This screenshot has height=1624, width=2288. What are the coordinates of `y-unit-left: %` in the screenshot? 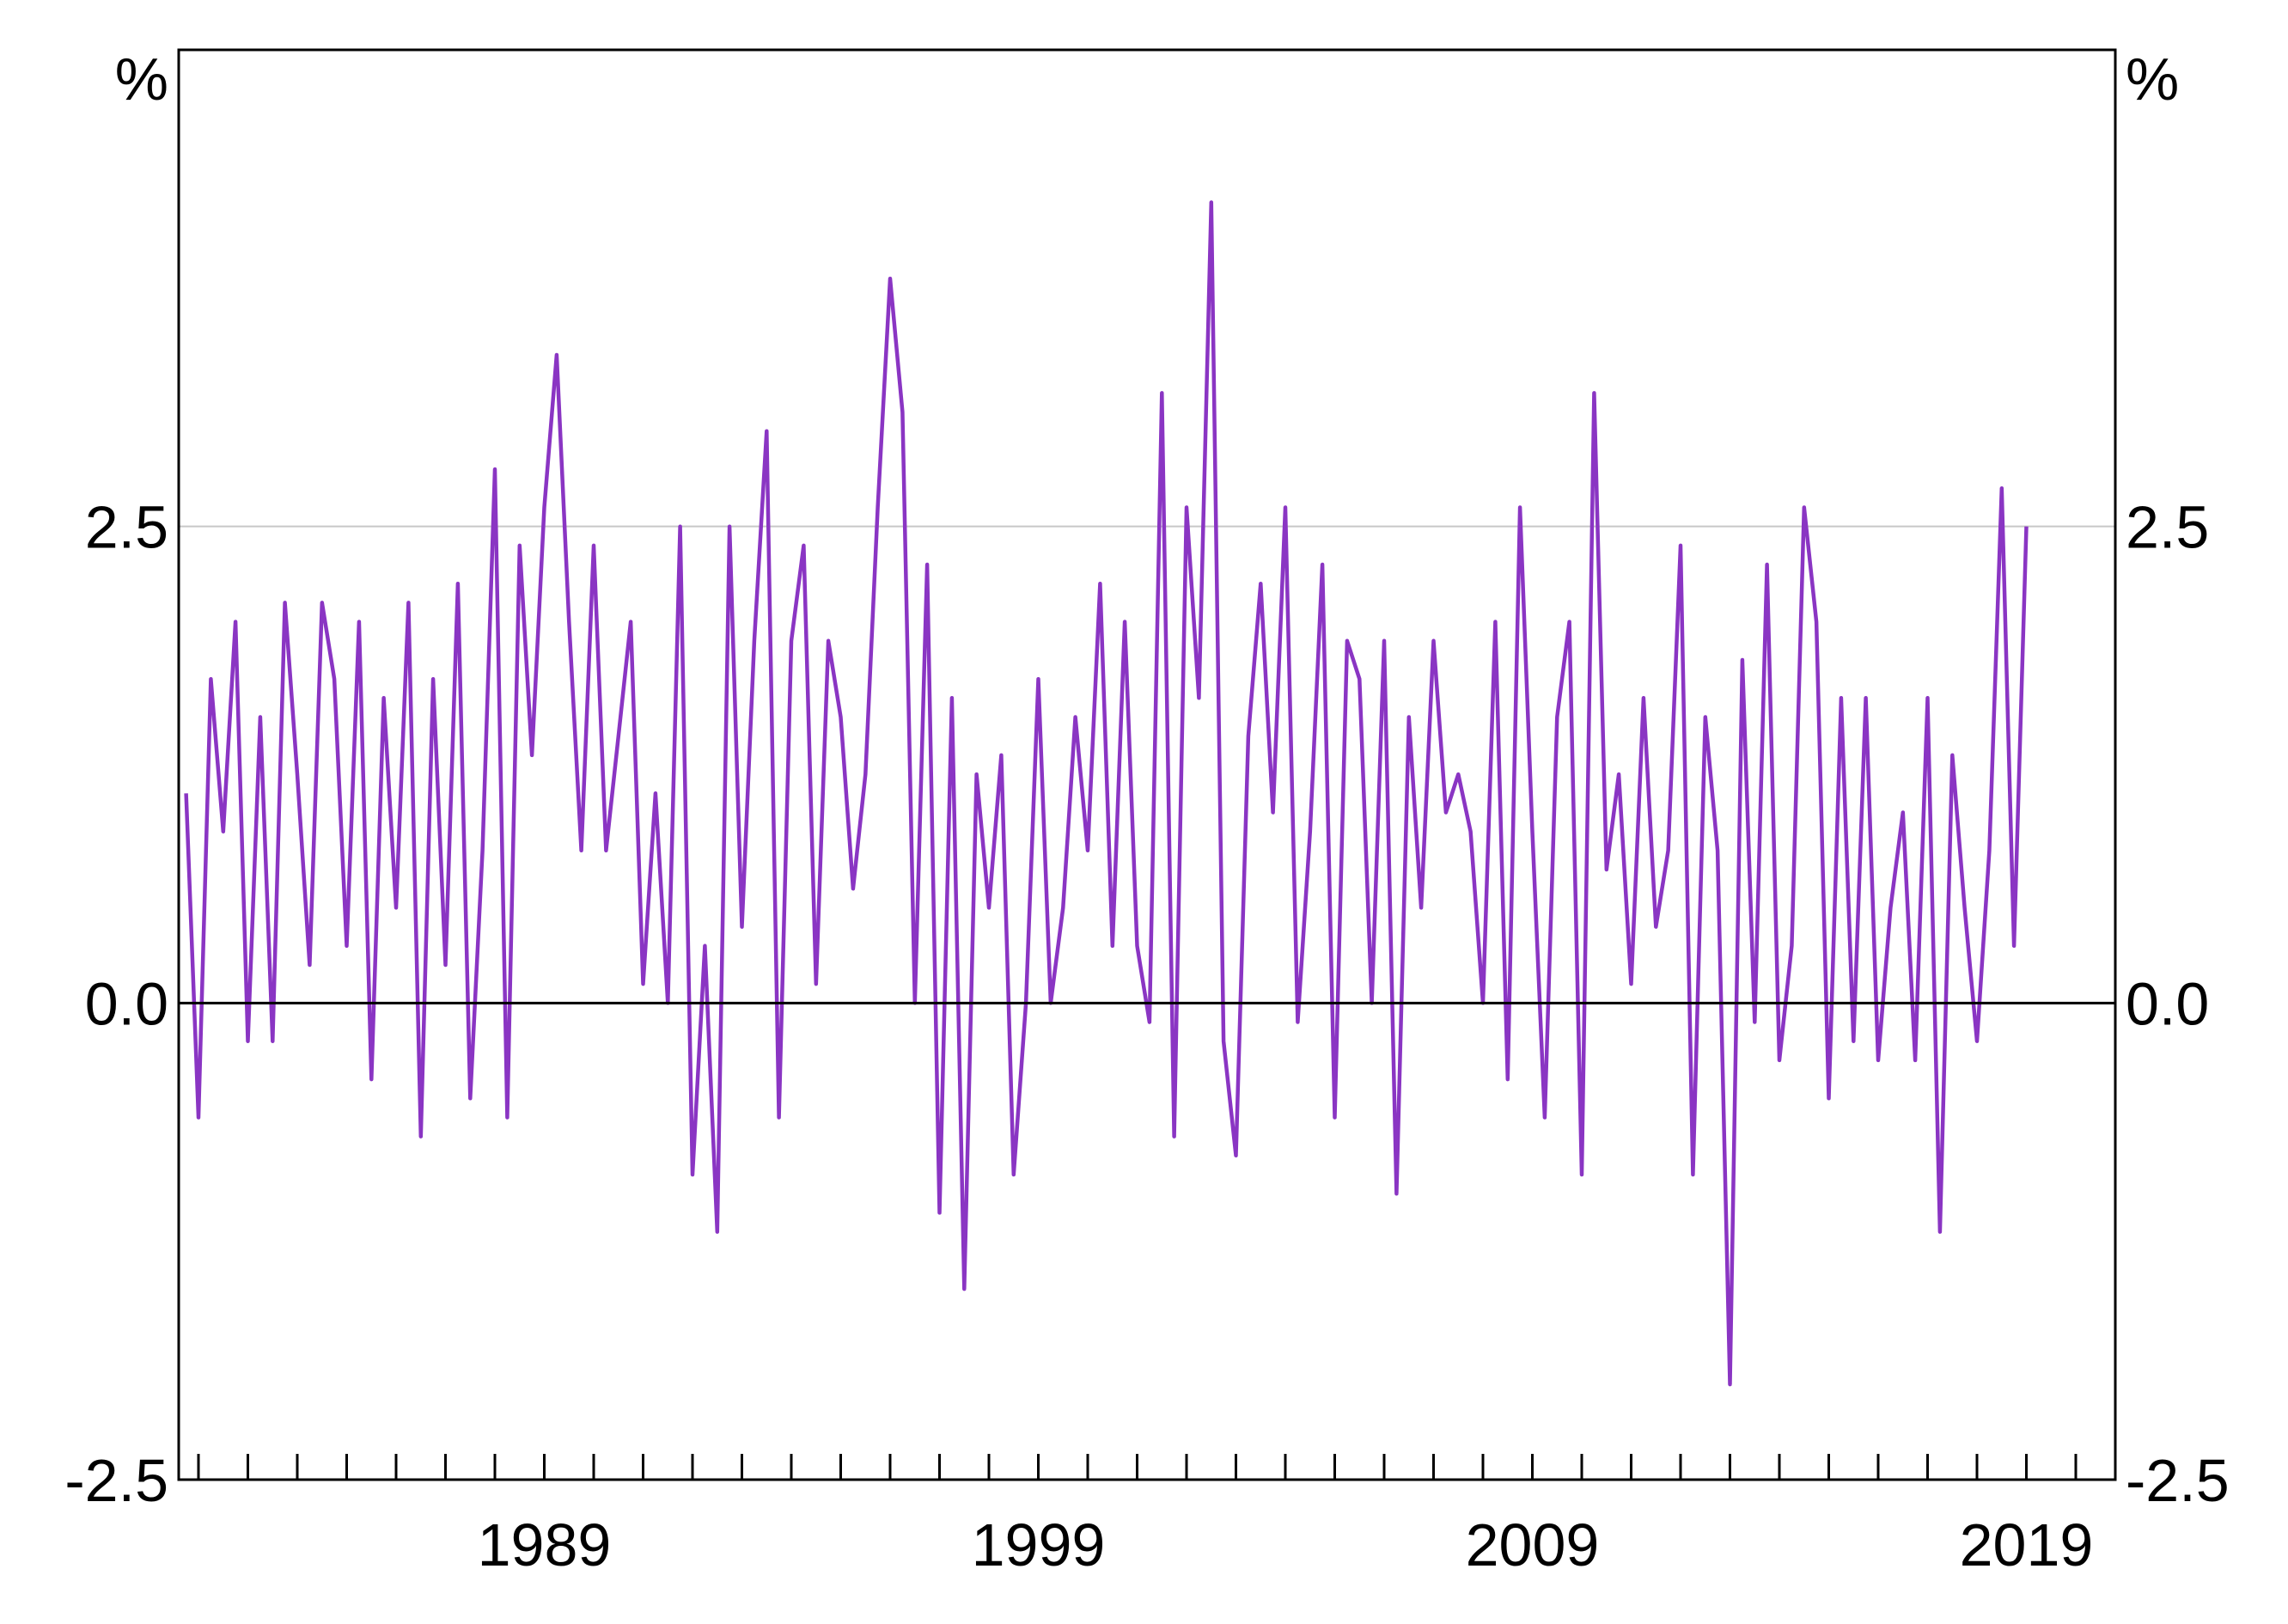 It's located at (141, 79).